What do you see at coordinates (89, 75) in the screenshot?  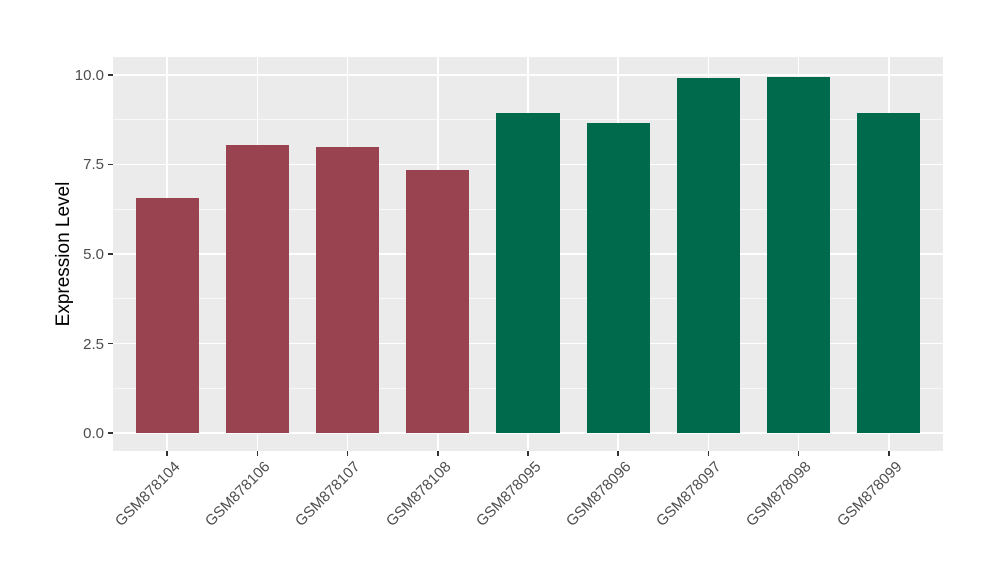 I see `y-tick-label: 10.0` at bounding box center [89, 75].